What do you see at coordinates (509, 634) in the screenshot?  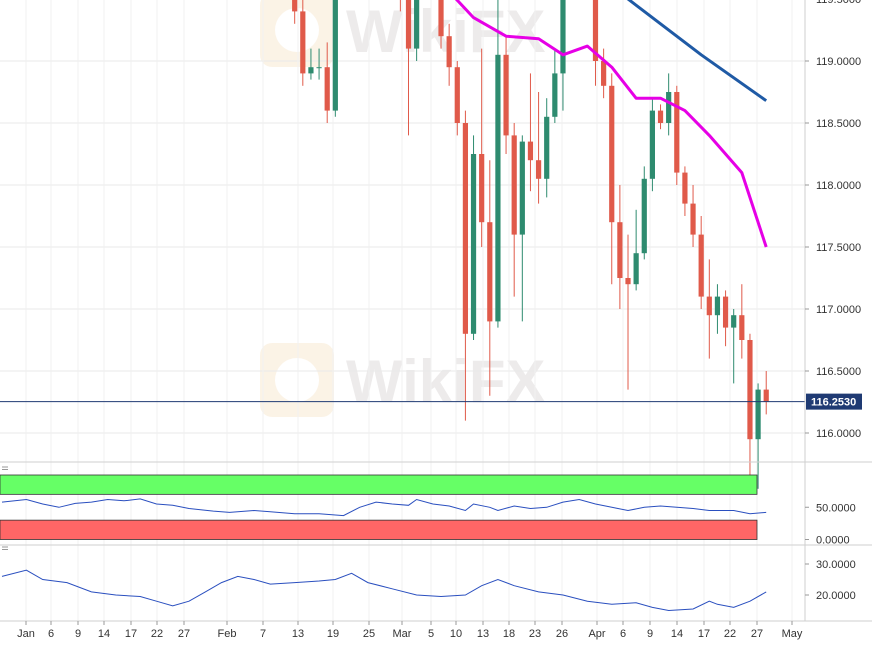 I see `x-tick-label: 18` at bounding box center [509, 634].